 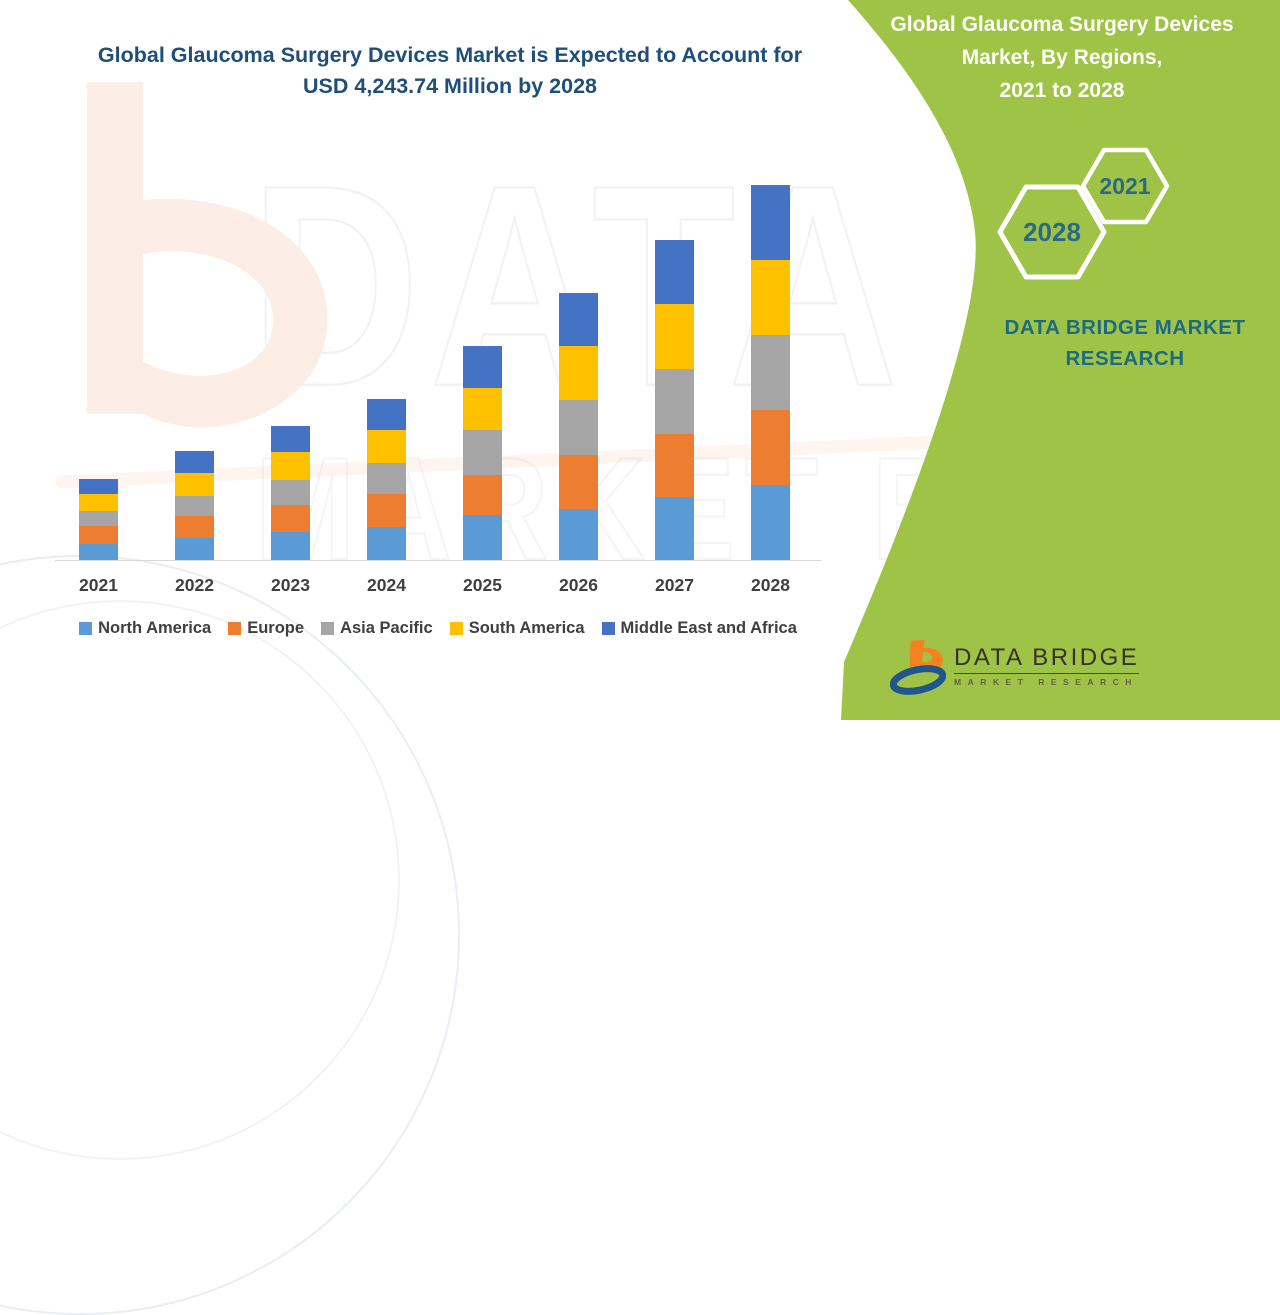 I want to click on legend-item: Middle East and Africa, so click(x=699, y=628).